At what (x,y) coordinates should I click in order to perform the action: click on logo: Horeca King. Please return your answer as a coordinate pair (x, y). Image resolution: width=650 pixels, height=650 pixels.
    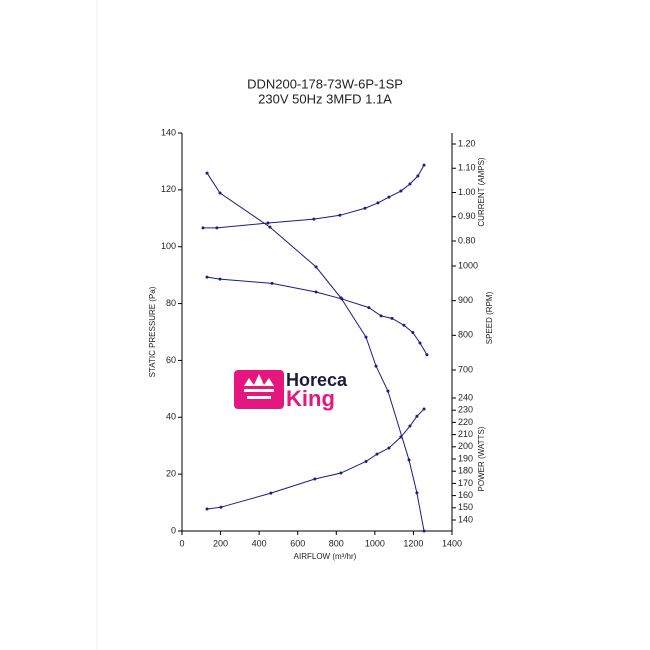
    Looking at the image, I should click on (291, 390).